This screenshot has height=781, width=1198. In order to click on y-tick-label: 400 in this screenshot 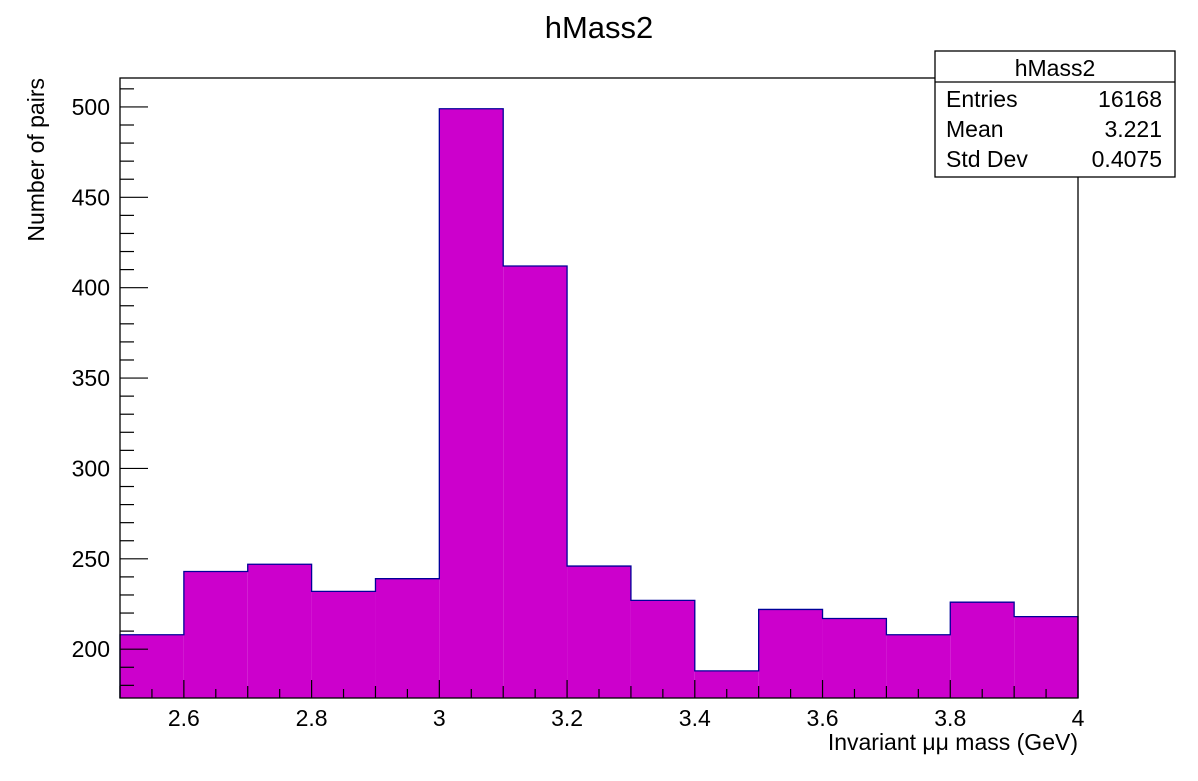, I will do `click(91, 288)`.